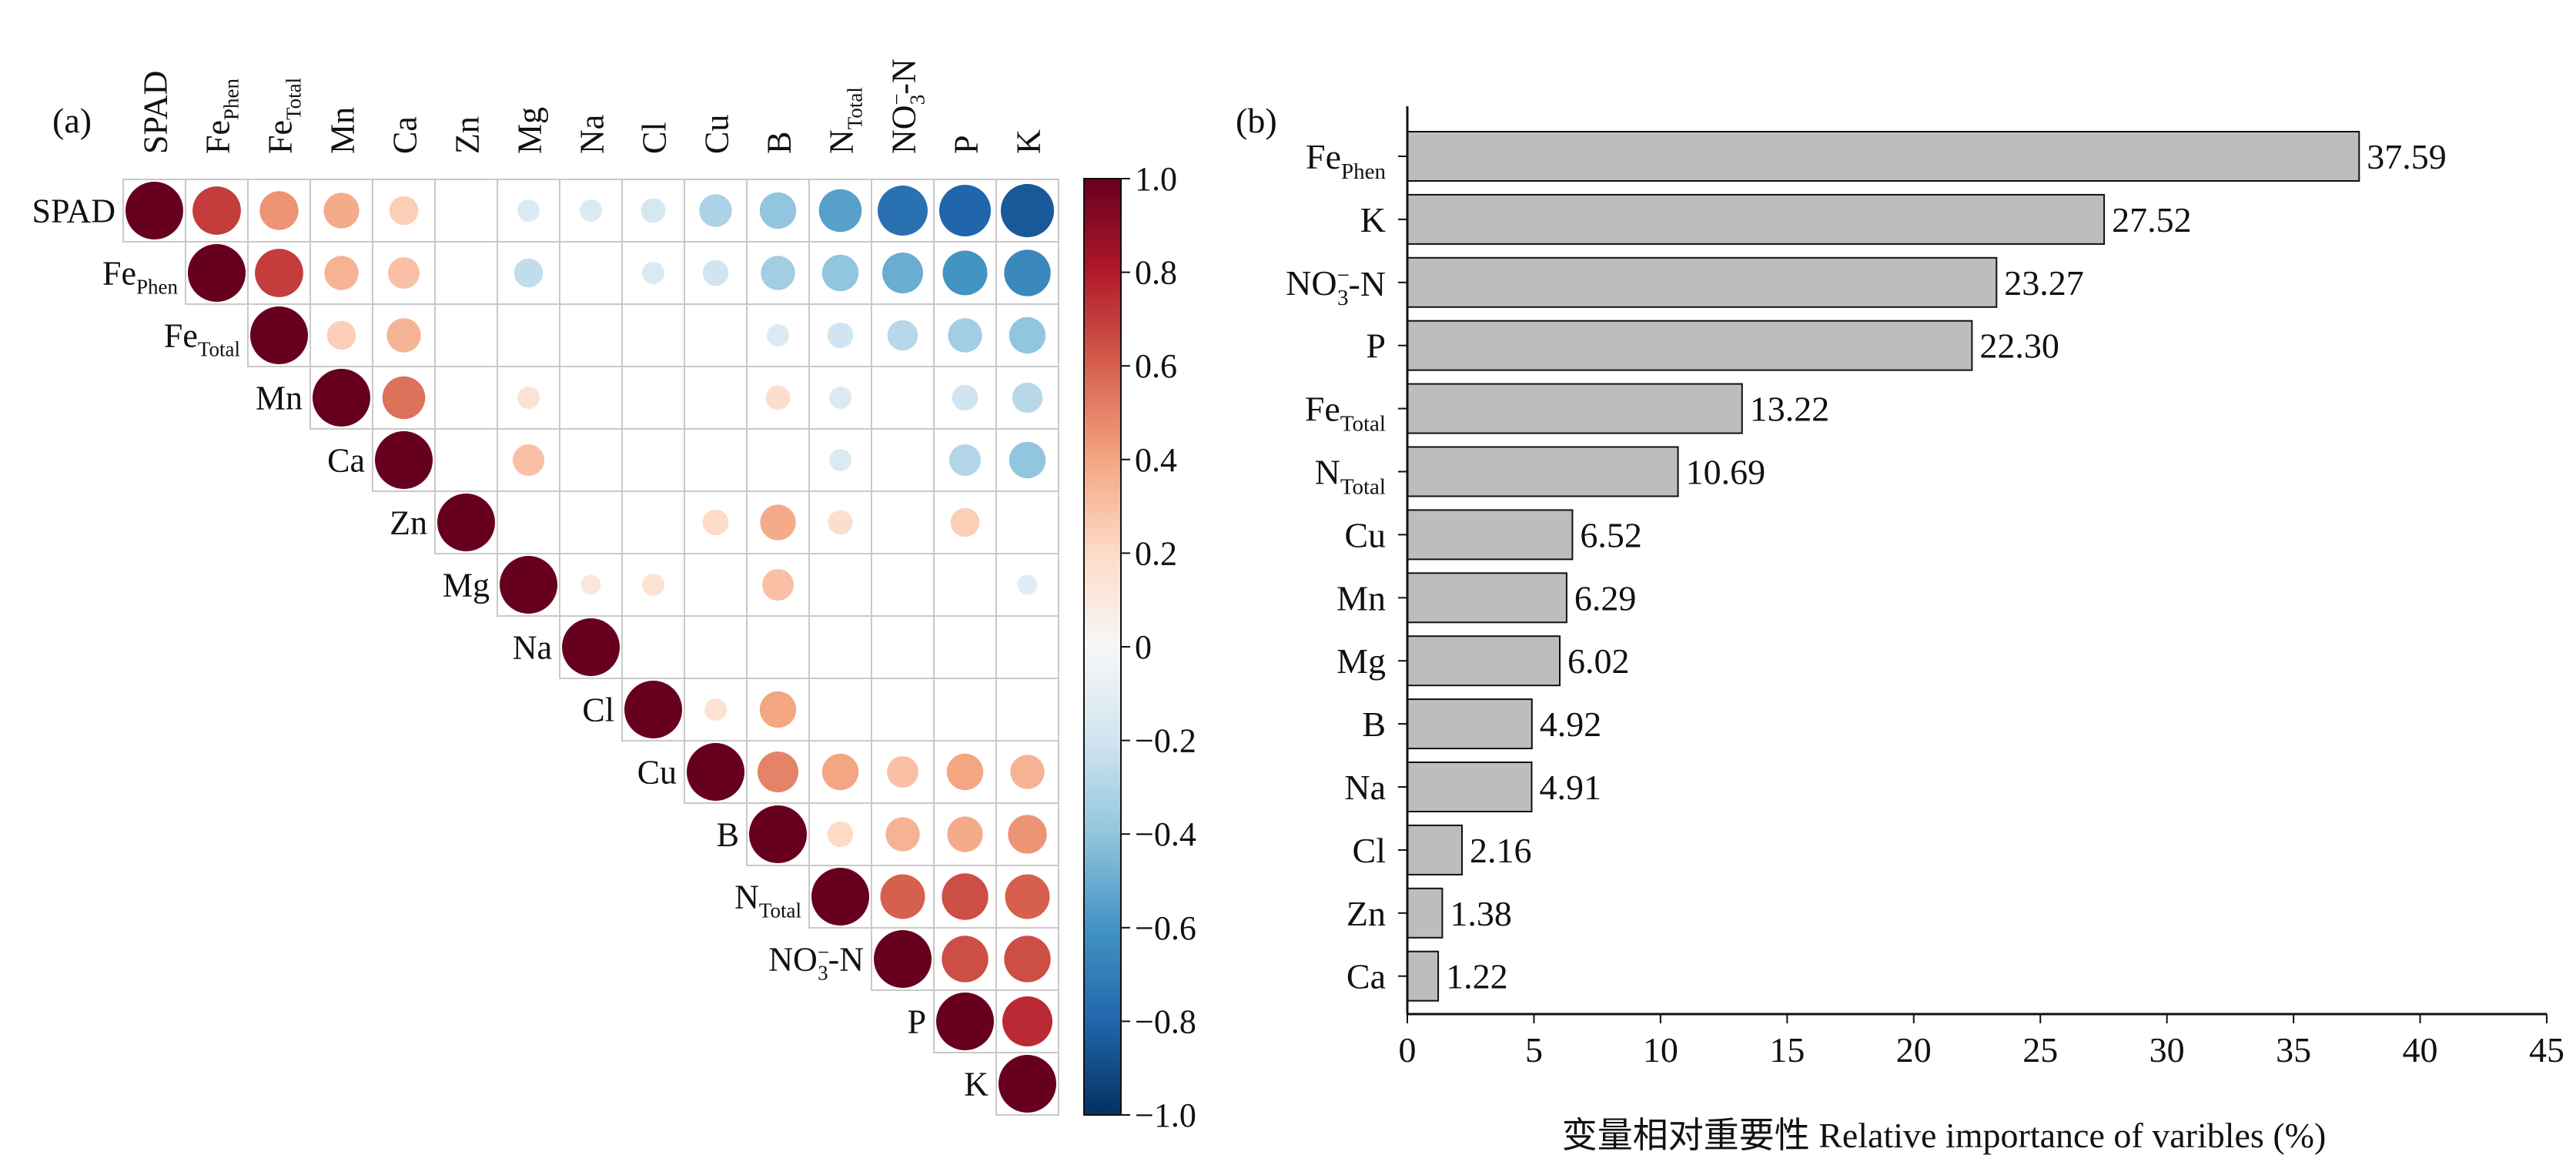  Describe the element at coordinates (767, 901) in the screenshot. I see `row-label: NTotal` at that location.